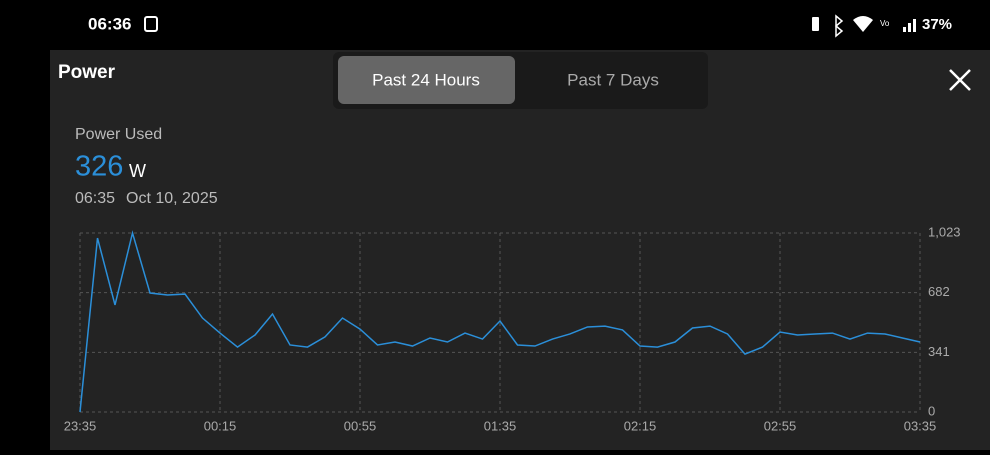 This screenshot has height=455, width=990. I want to click on x-tick-label: 00:15, so click(220, 425).